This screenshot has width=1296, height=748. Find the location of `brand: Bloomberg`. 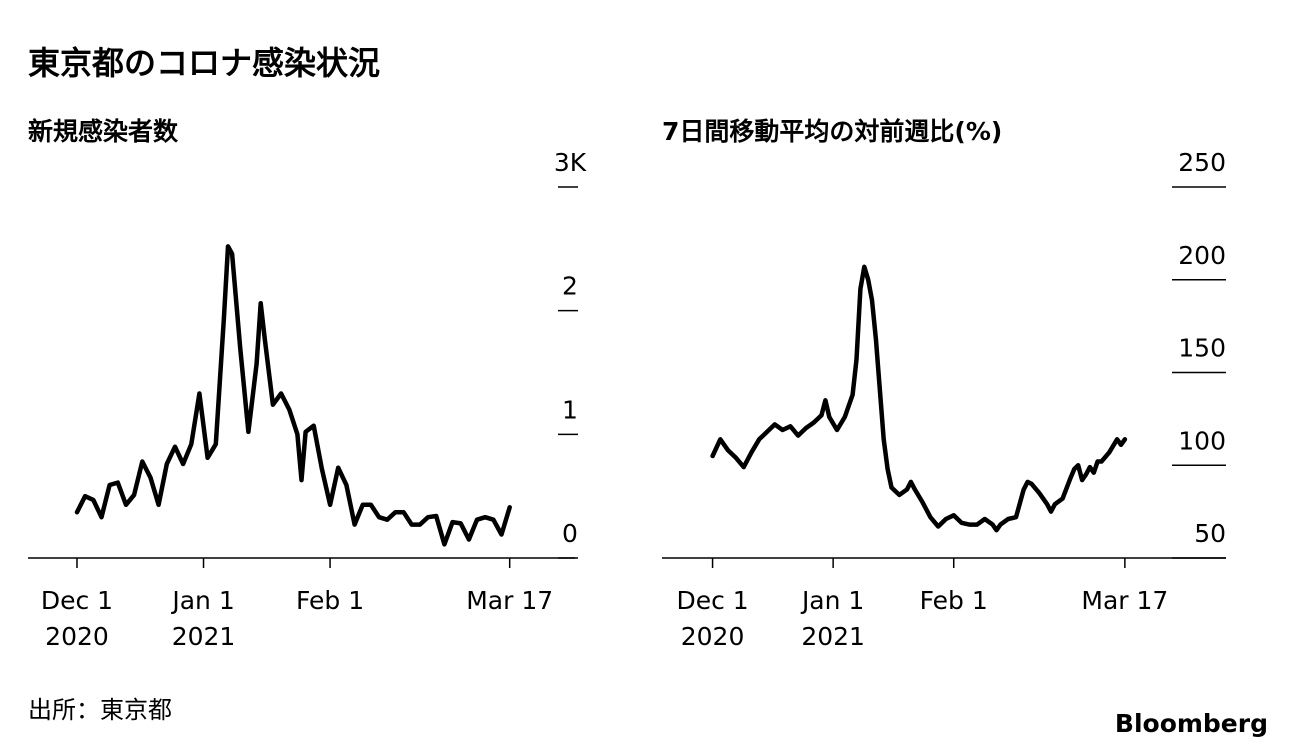

brand: Bloomberg is located at coordinates (1191, 723).